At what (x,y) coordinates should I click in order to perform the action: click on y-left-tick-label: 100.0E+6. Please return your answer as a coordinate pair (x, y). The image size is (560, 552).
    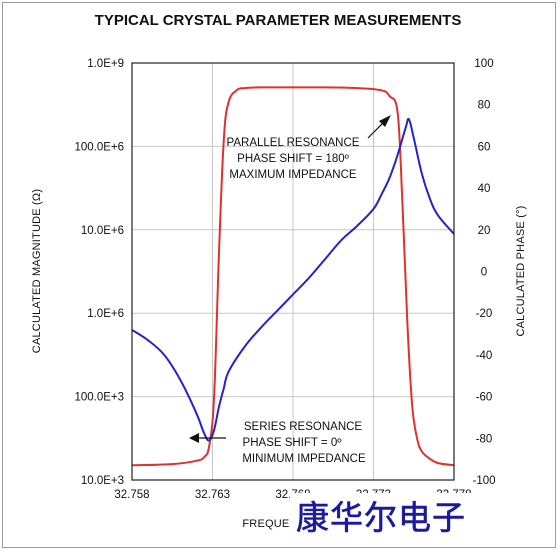
    Looking at the image, I should click on (99, 147).